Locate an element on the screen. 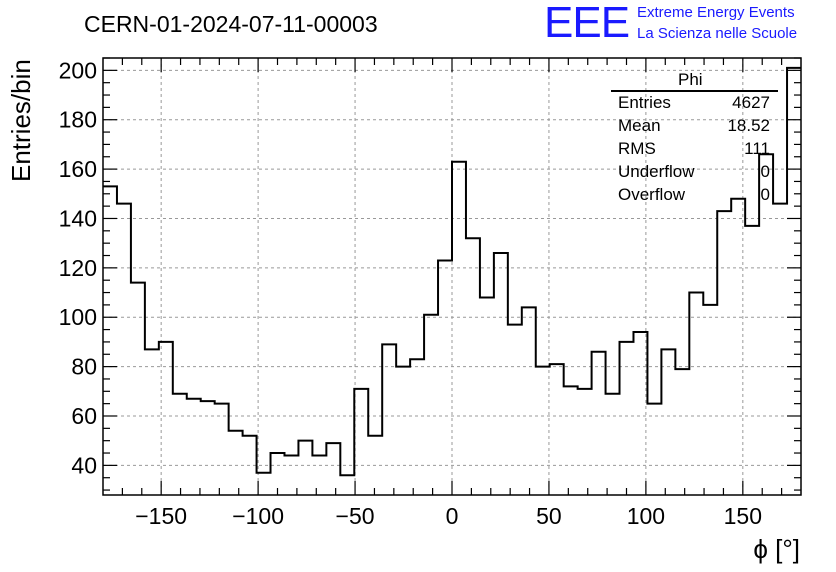 This screenshot has width=836, height=572. stats-row-label: Overflow is located at coordinates (652, 194).